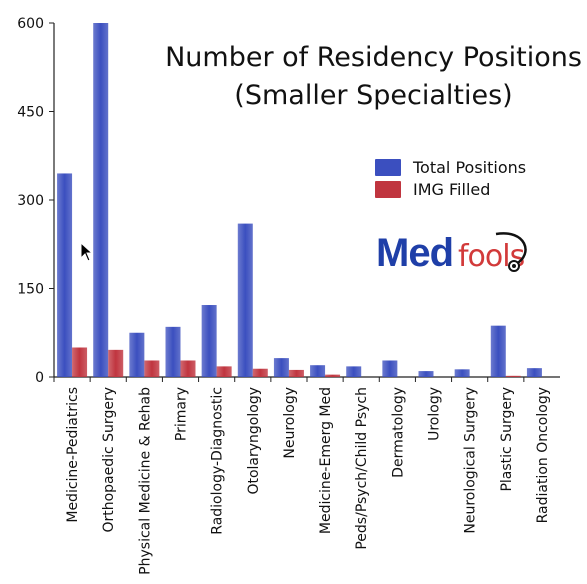 This screenshot has width=587, height=584. I want to click on legend-swatch-img, so click(388, 189).